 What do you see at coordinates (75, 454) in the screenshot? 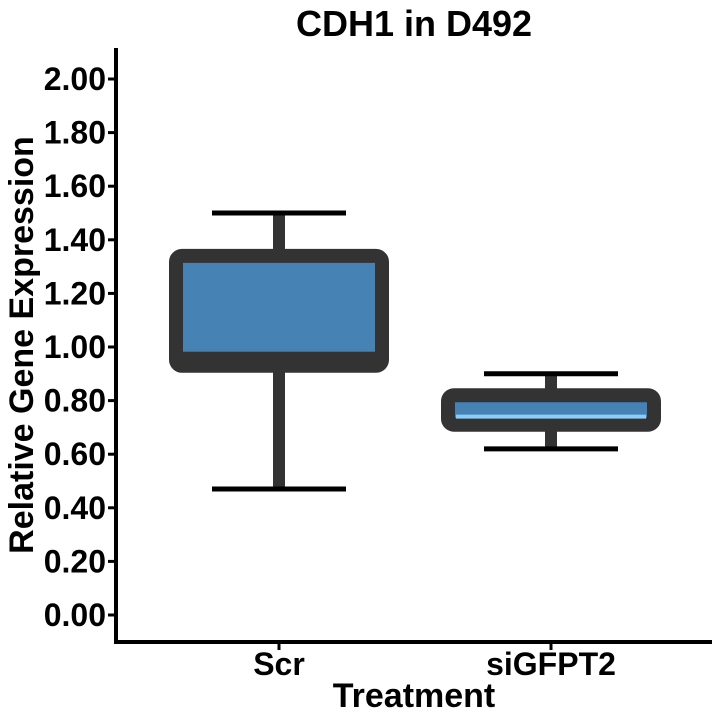
I see `y-tick-label: 0.60` at bounding box center [75, 454].